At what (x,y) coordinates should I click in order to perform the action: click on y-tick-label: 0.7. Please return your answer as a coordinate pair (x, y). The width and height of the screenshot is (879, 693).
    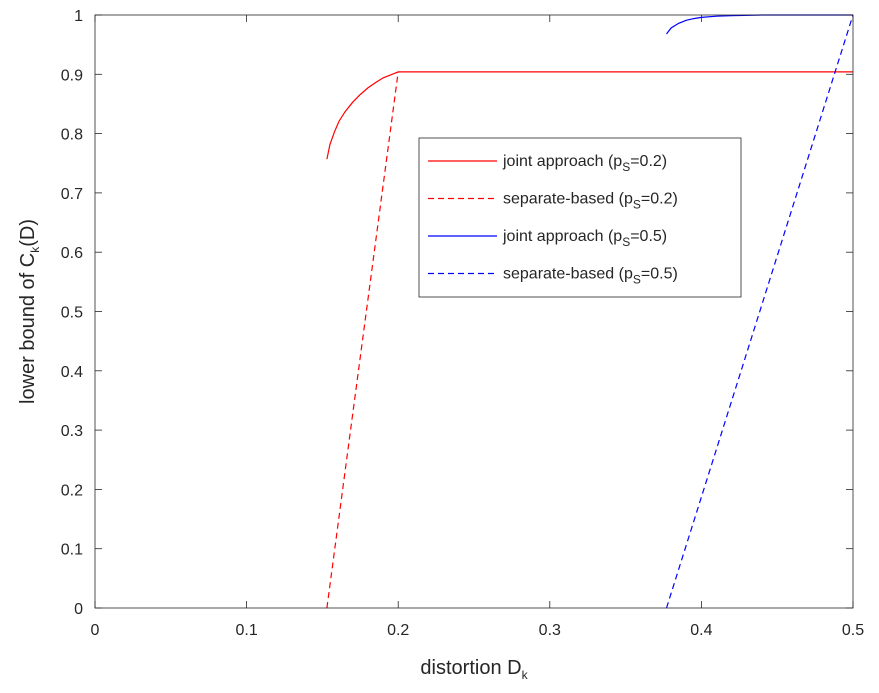
    Looking at the image, I should click on (72, 194).